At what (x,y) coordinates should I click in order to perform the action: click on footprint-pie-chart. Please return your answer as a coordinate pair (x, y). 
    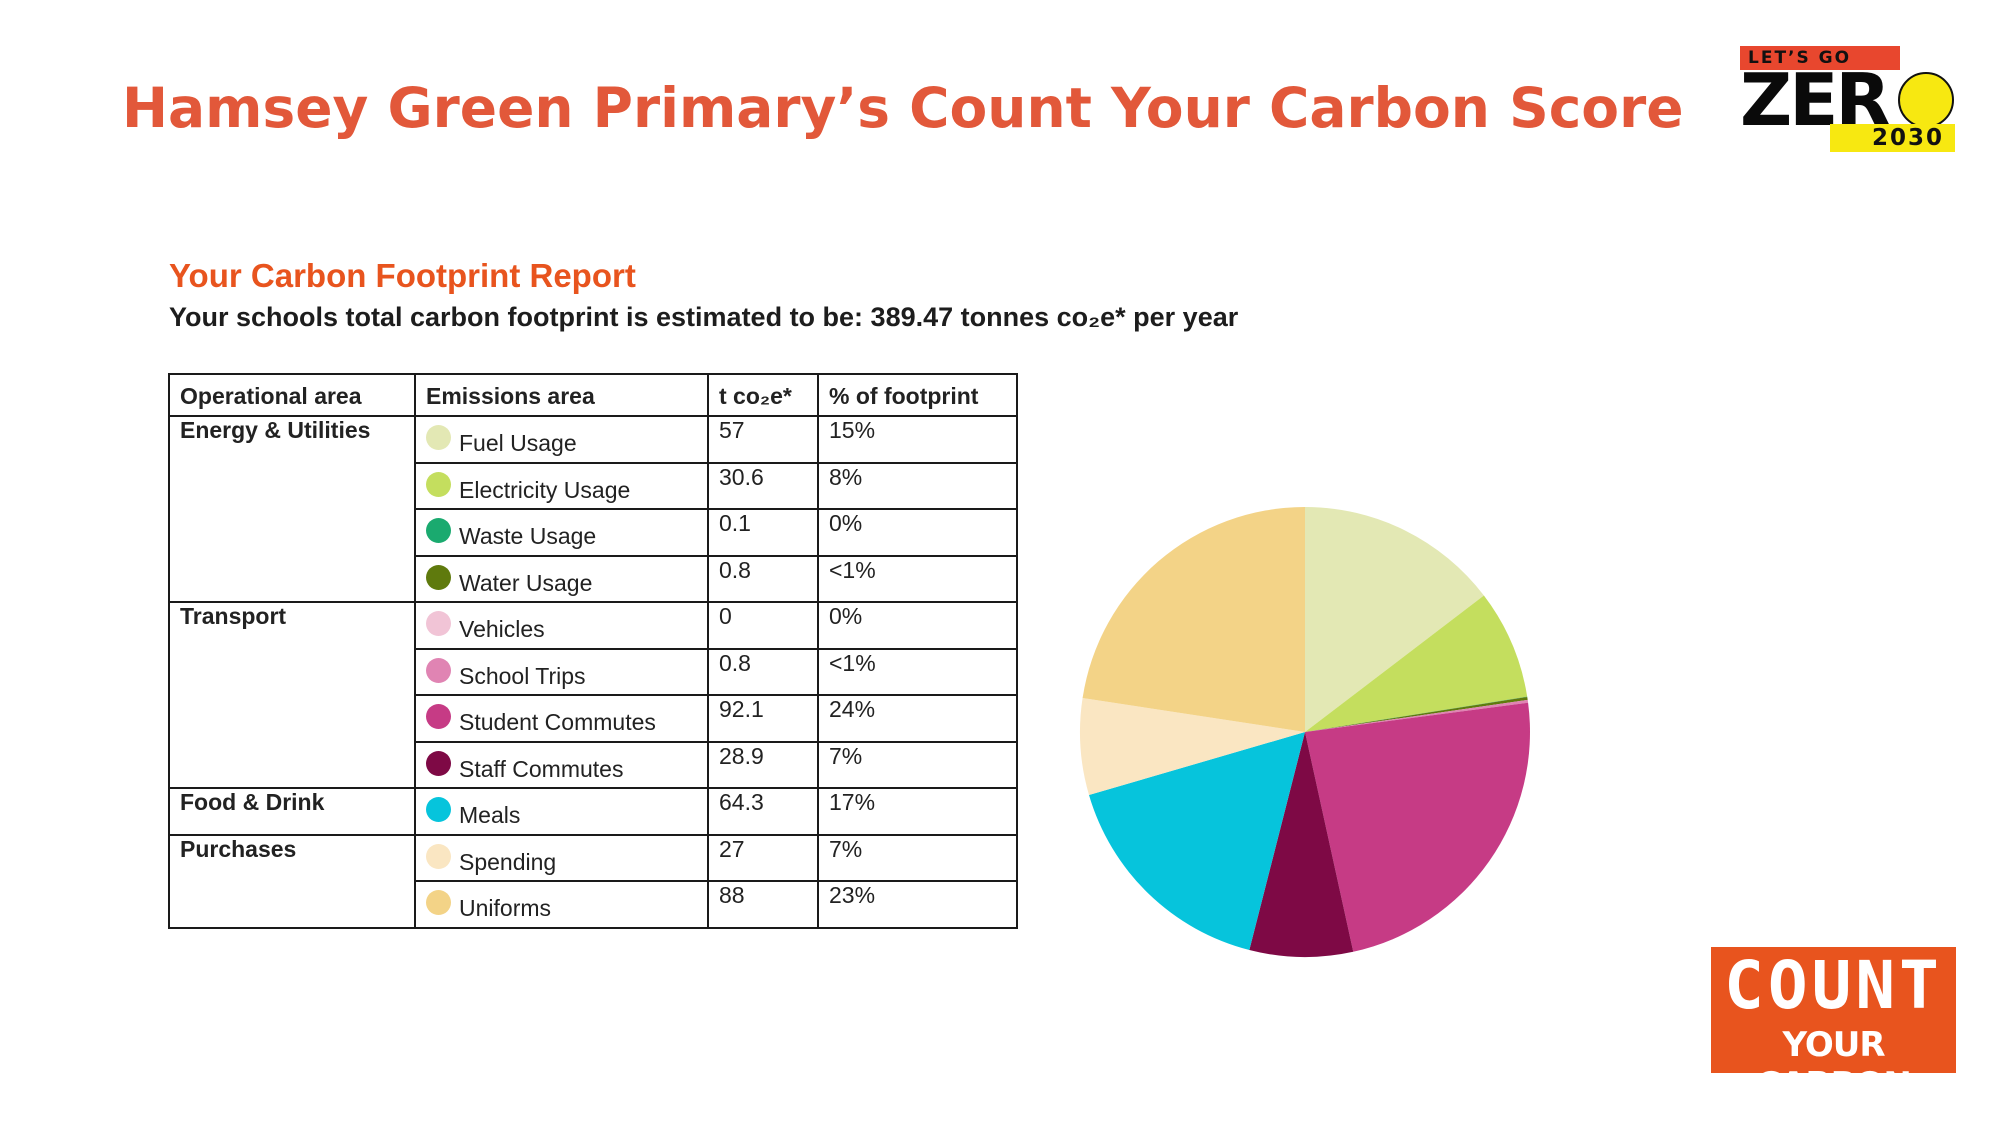
    Looking at the image, I should click on (1305, 732).